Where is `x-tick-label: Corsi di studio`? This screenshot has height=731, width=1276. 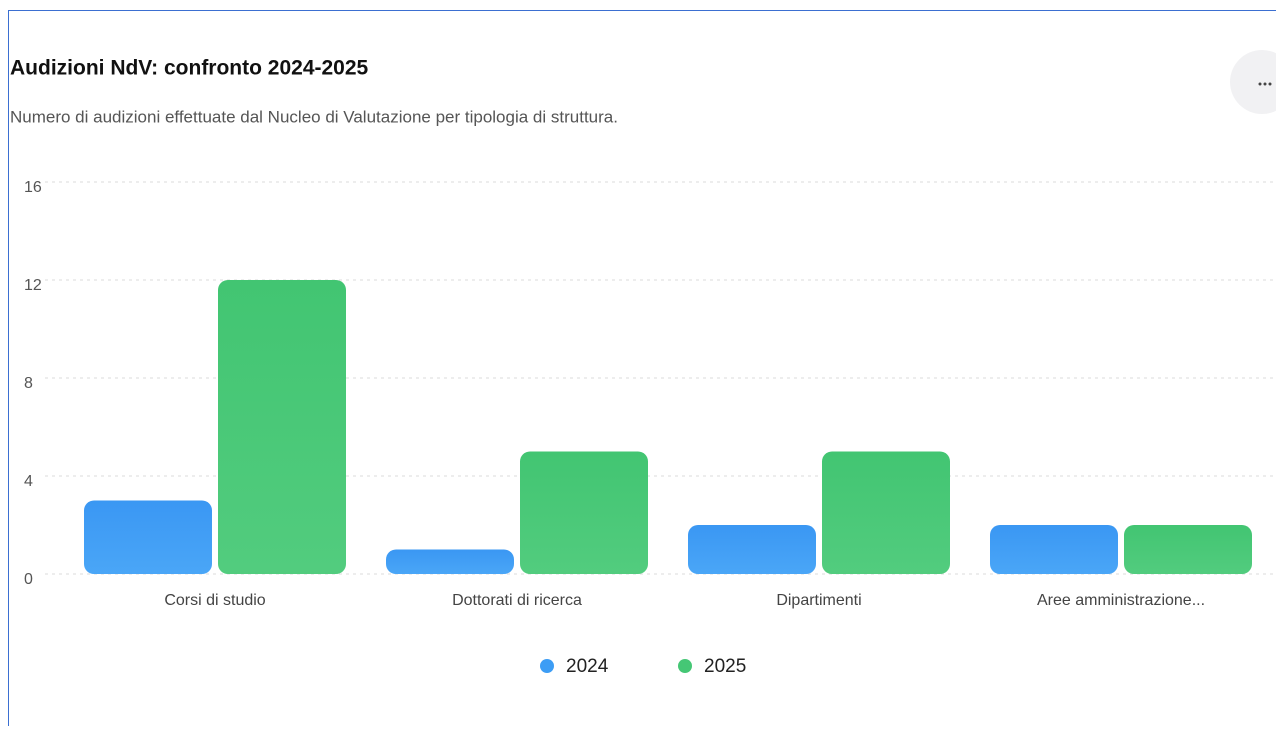 x-tick-label: Corsi di studio is located at coordinates (214, 600).